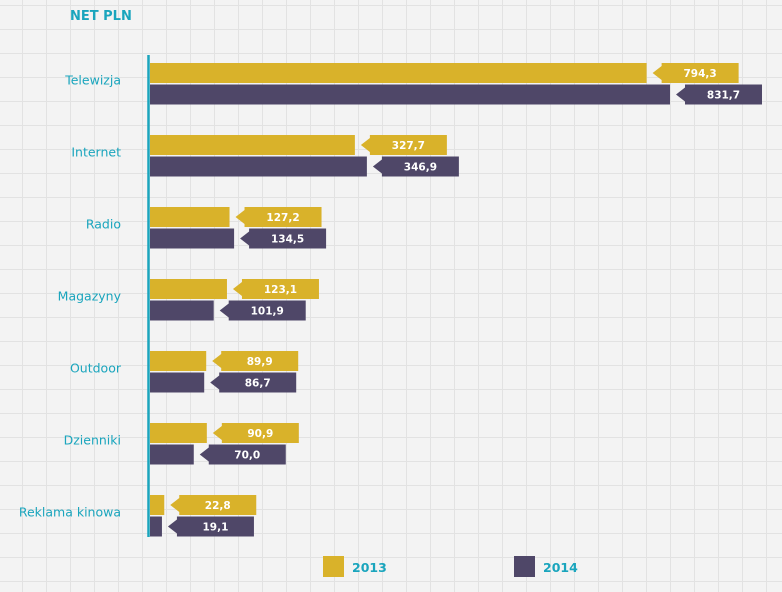 Image resolution: width=782 pixels, height=592 pixels. I want to click on bar-2013-radio, so click(190, 217).